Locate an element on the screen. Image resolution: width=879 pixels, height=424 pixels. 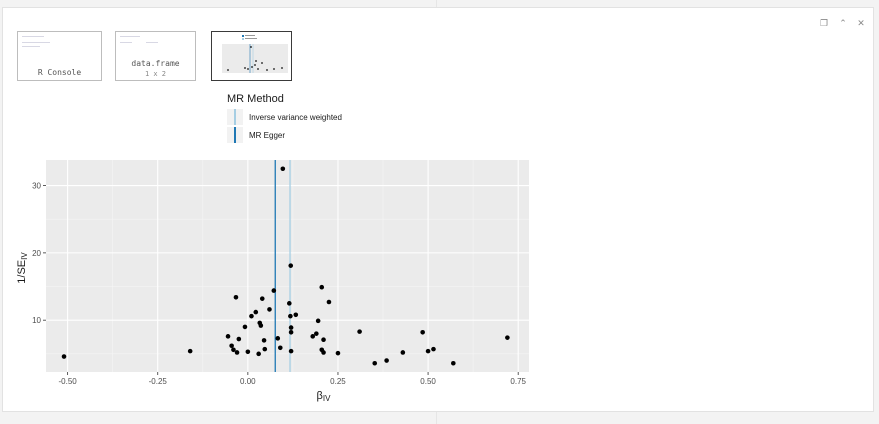
thumbnail-subcaption: 1 x 2 is located at coordinates (155, 74).